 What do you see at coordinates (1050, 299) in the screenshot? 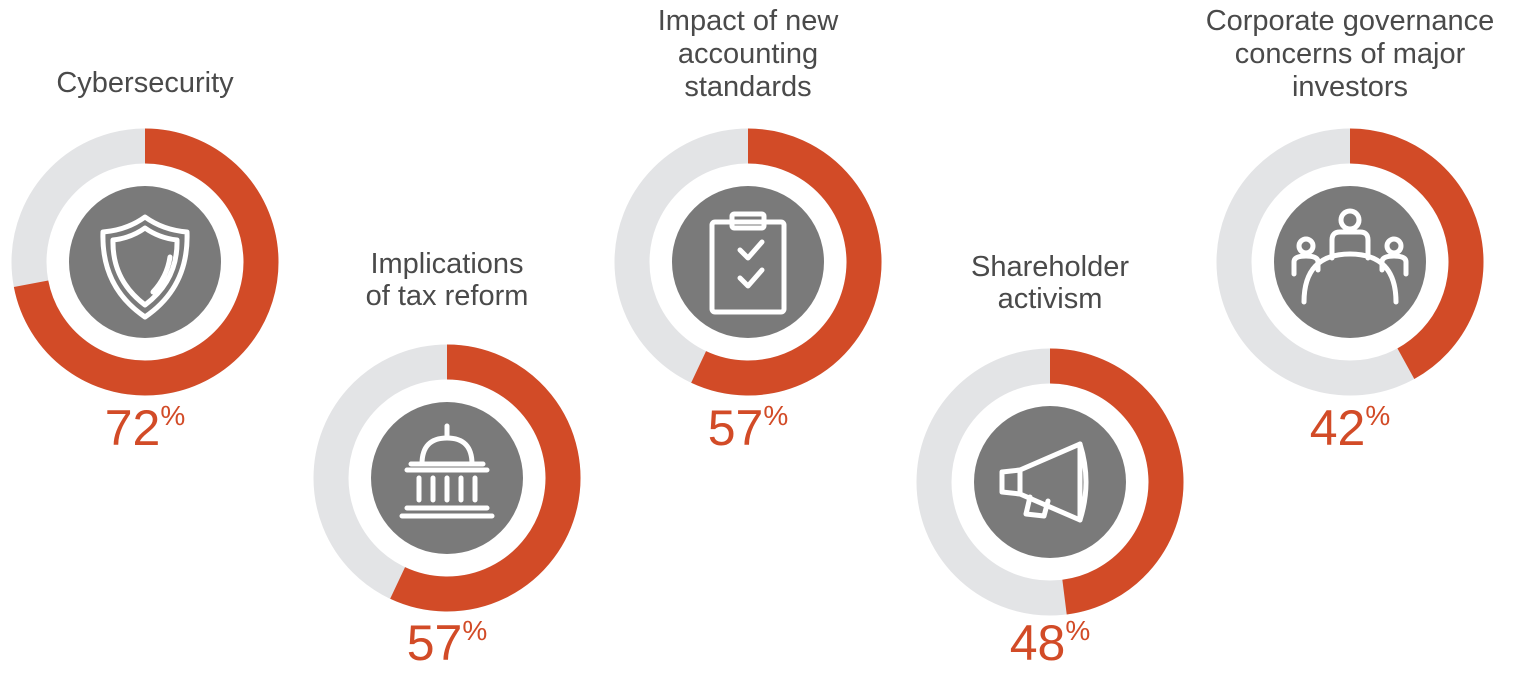
I see `title: activism` at bounding box center [1050, 299].